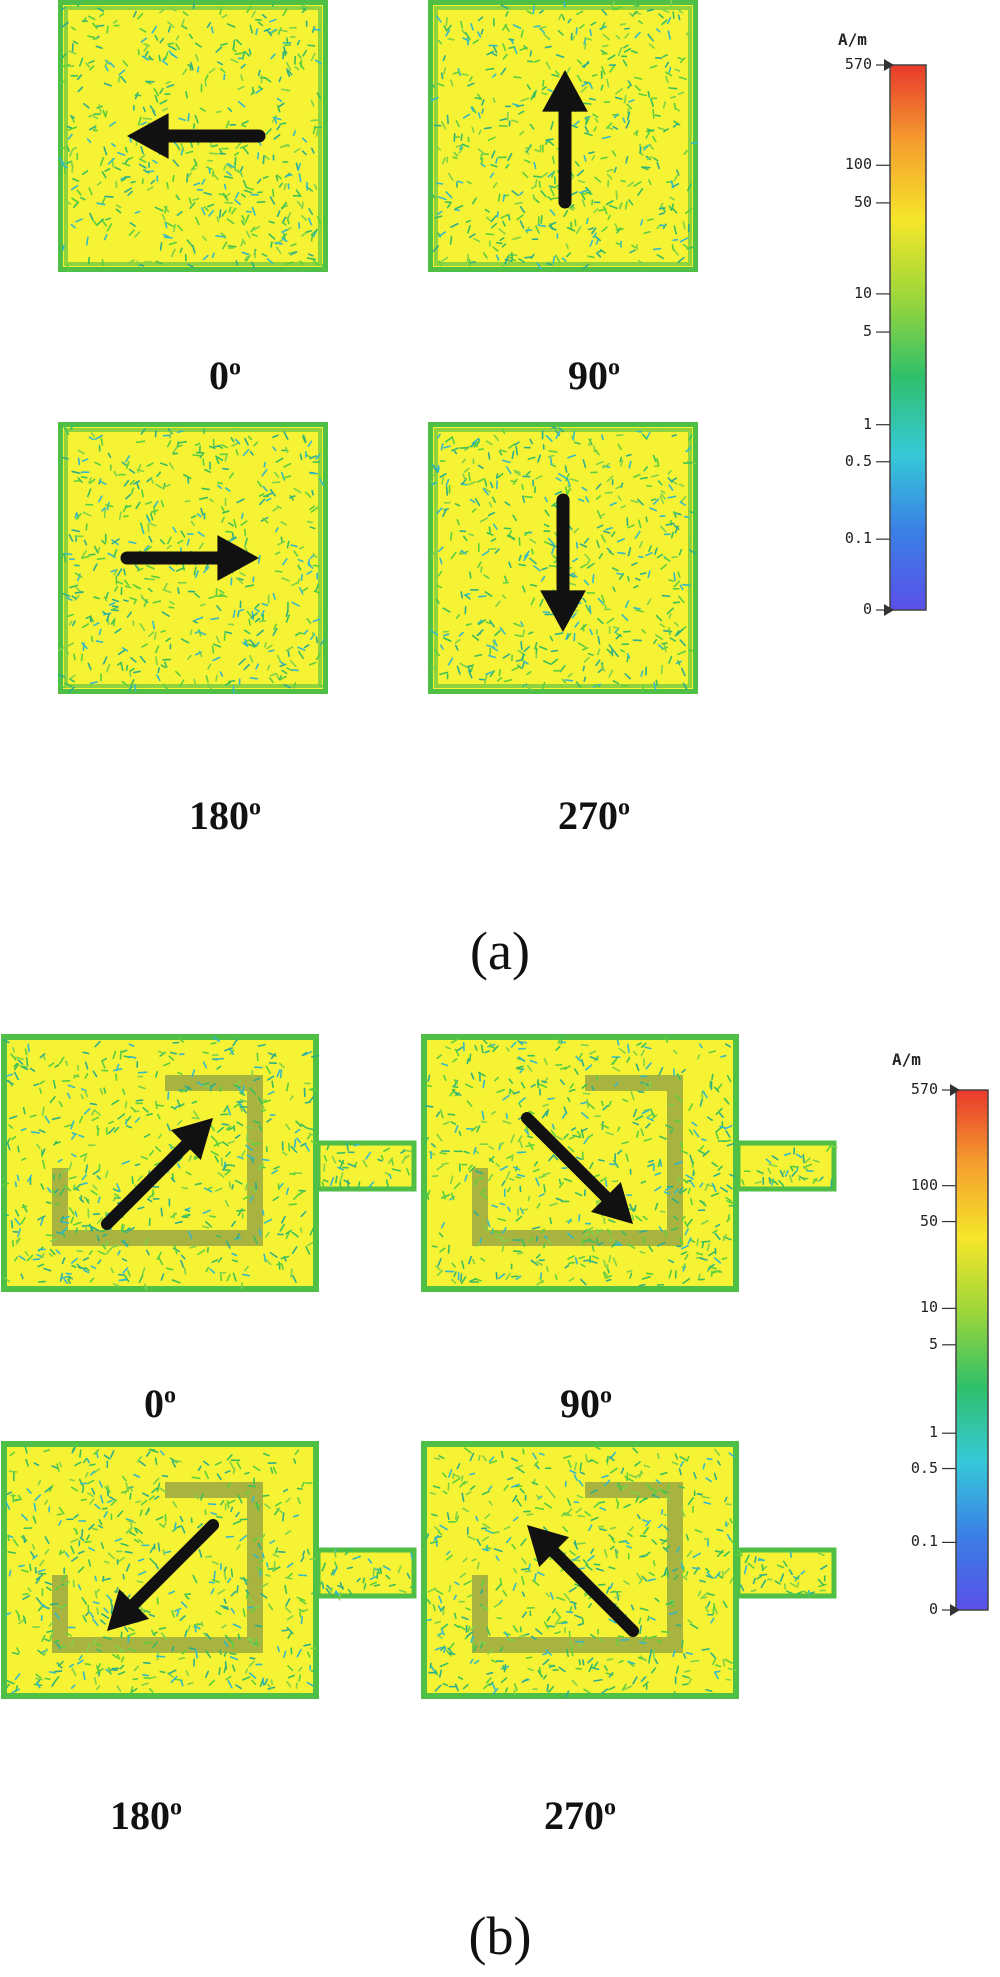 Image resolution: width=1000 pixels, height=1977 pixels. What do you see at coordinates (594, 375) in the screenshot?
I see `angle-label-a-90: 90o` at bounding box center [594, 375].